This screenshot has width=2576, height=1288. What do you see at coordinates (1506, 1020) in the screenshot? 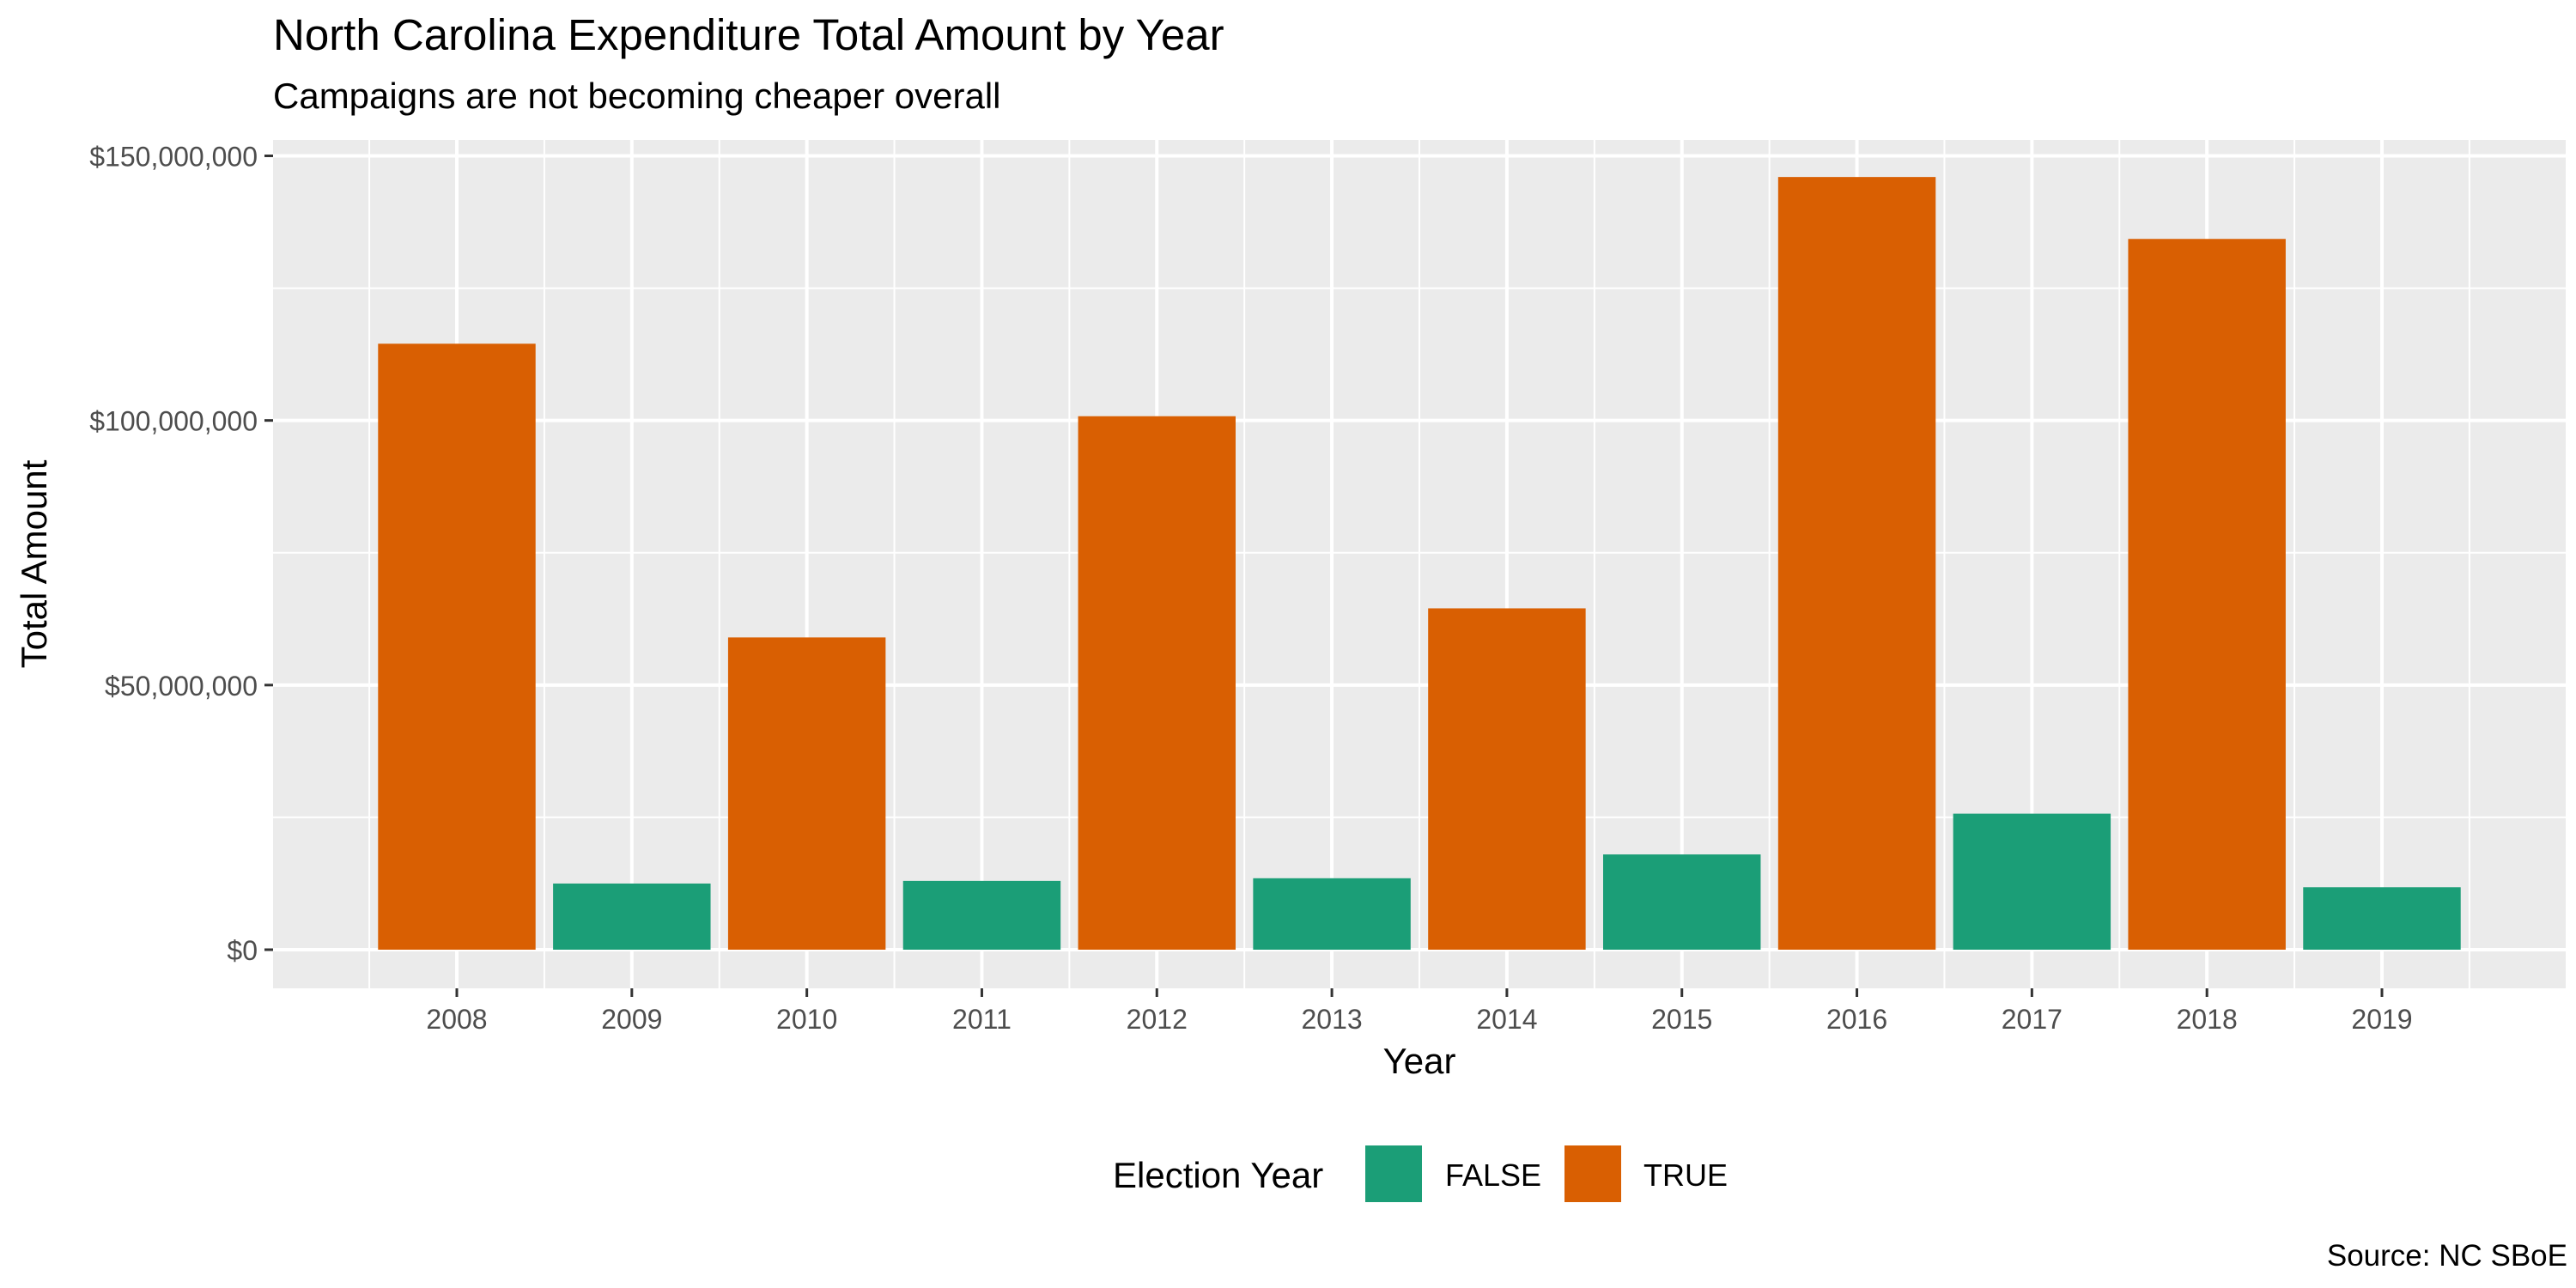
I see `x-tick-label: 2014` at bounding box center [1506, 1020].